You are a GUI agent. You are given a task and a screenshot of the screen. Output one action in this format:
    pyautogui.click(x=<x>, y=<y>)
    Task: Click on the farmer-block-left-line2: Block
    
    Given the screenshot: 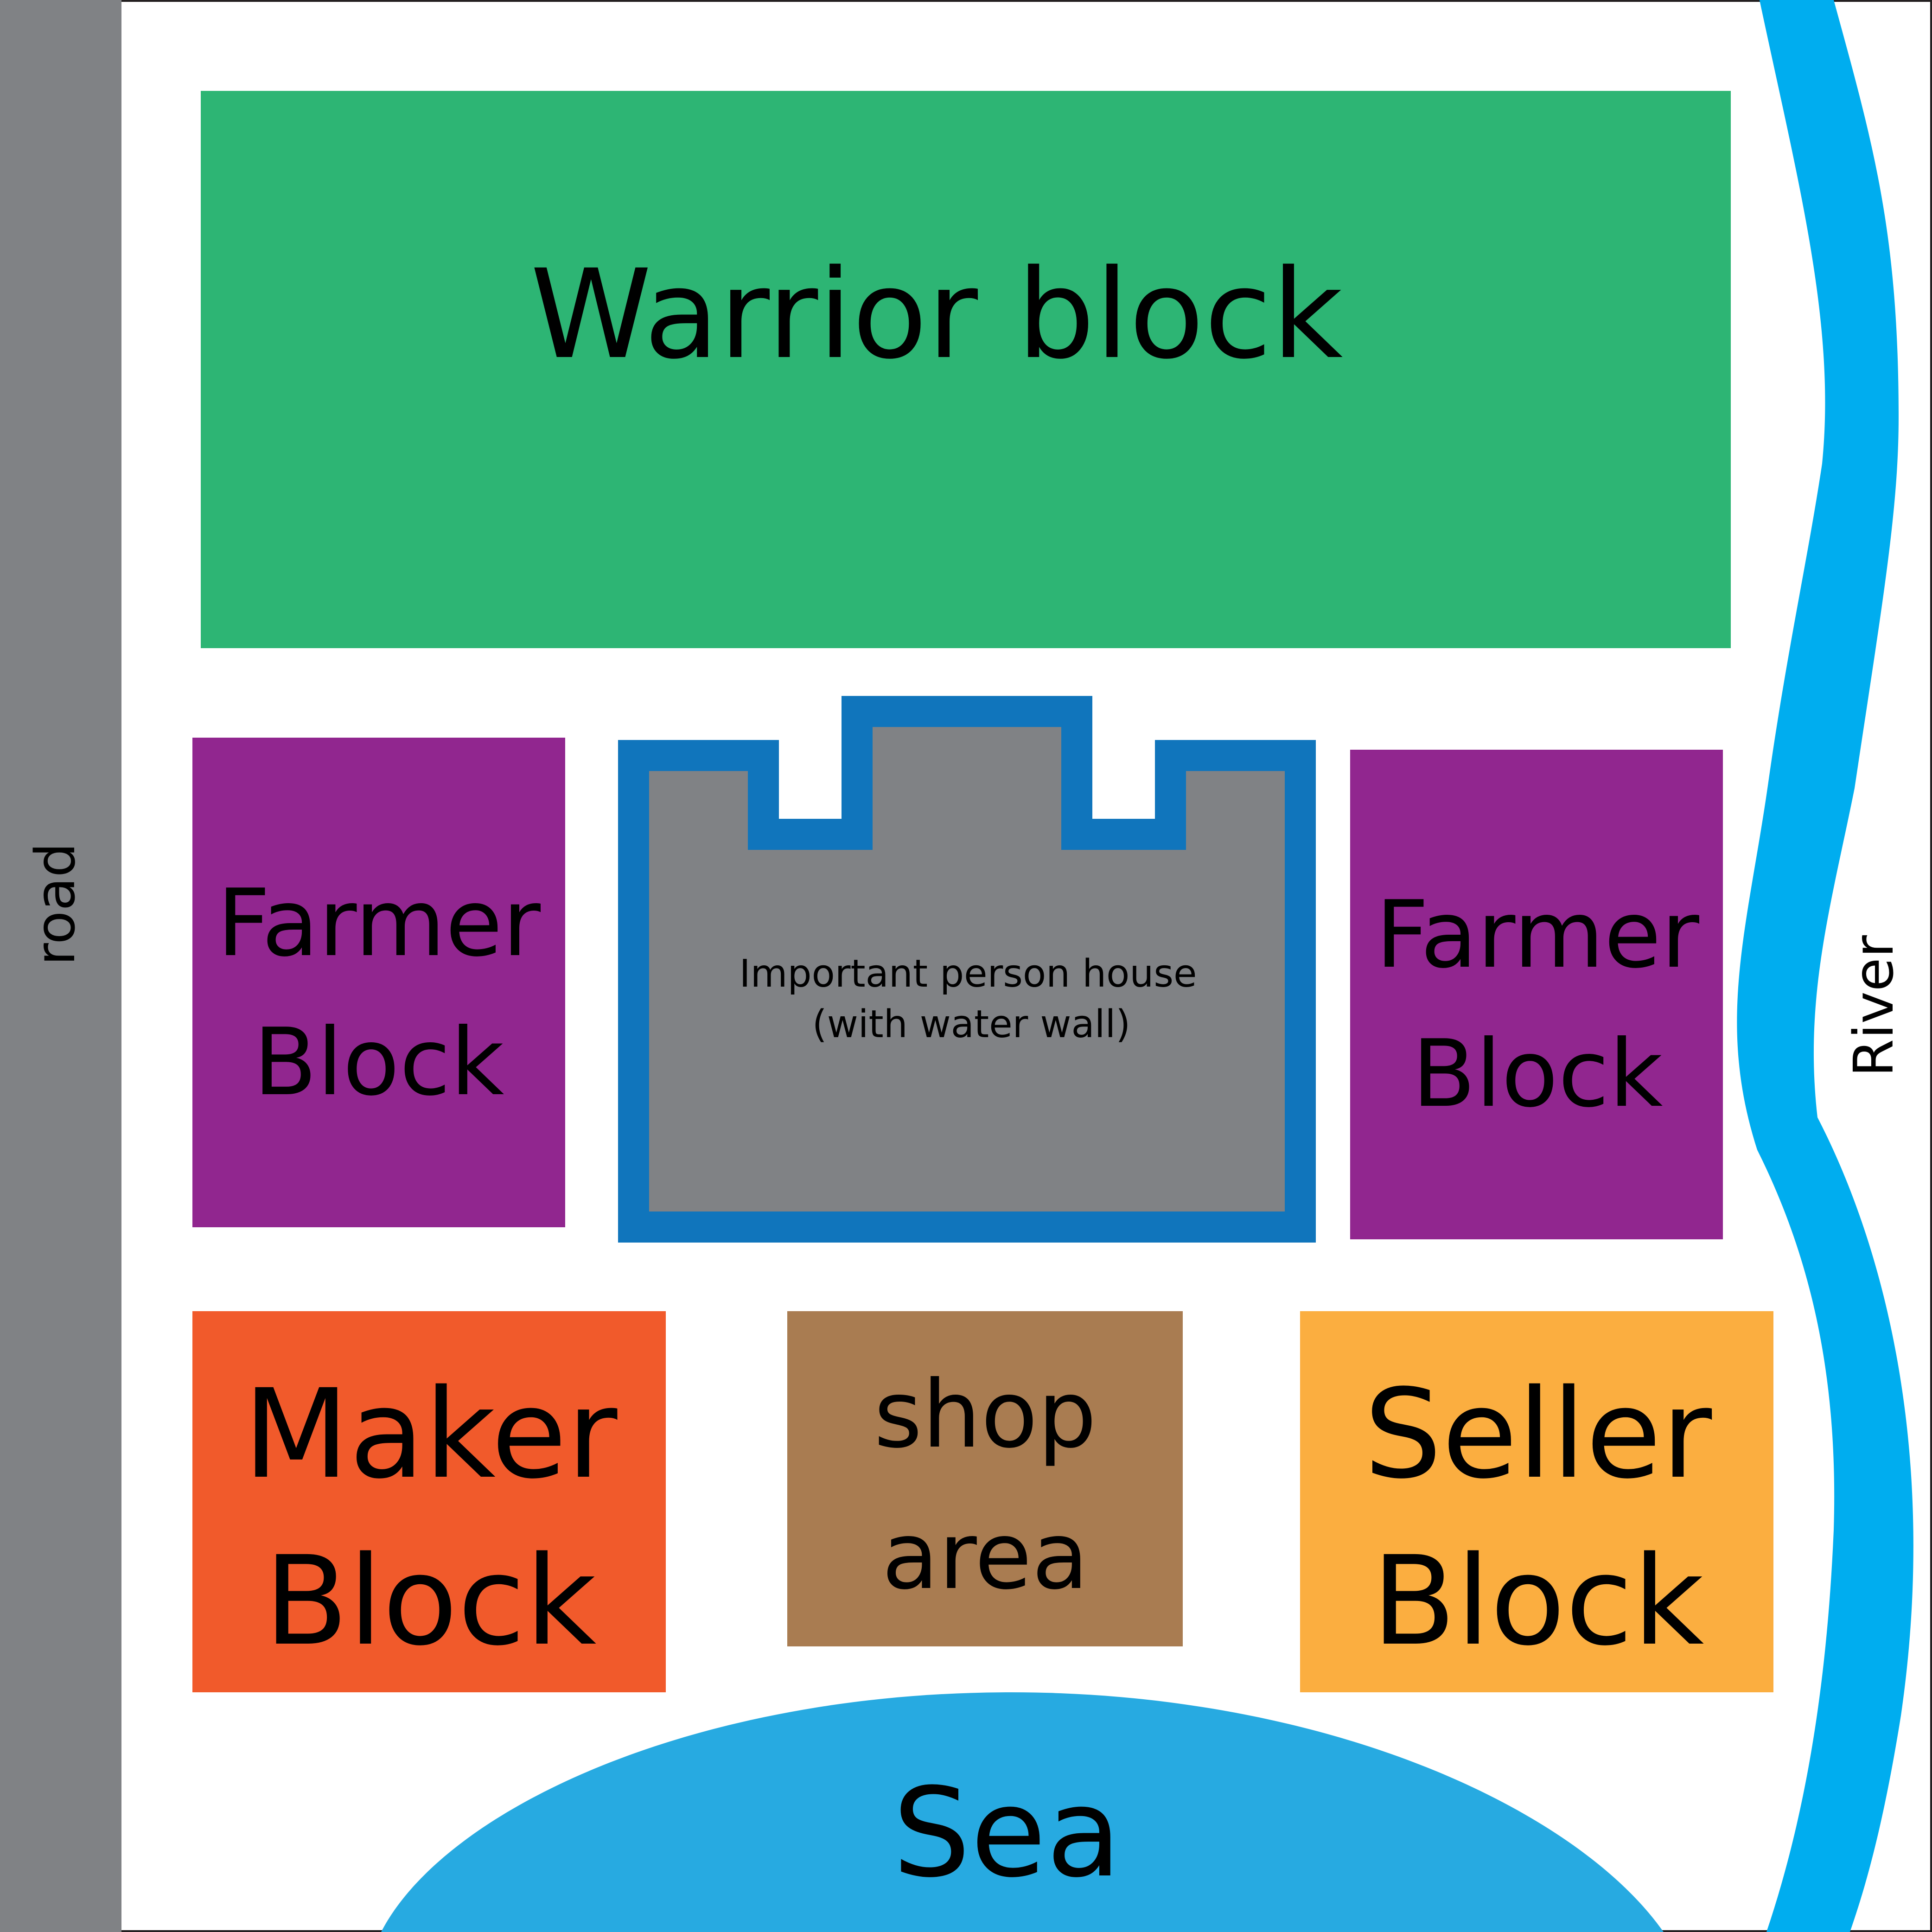 What is the action you would take?
    pyautogui.click(x=379, y=1062)
    